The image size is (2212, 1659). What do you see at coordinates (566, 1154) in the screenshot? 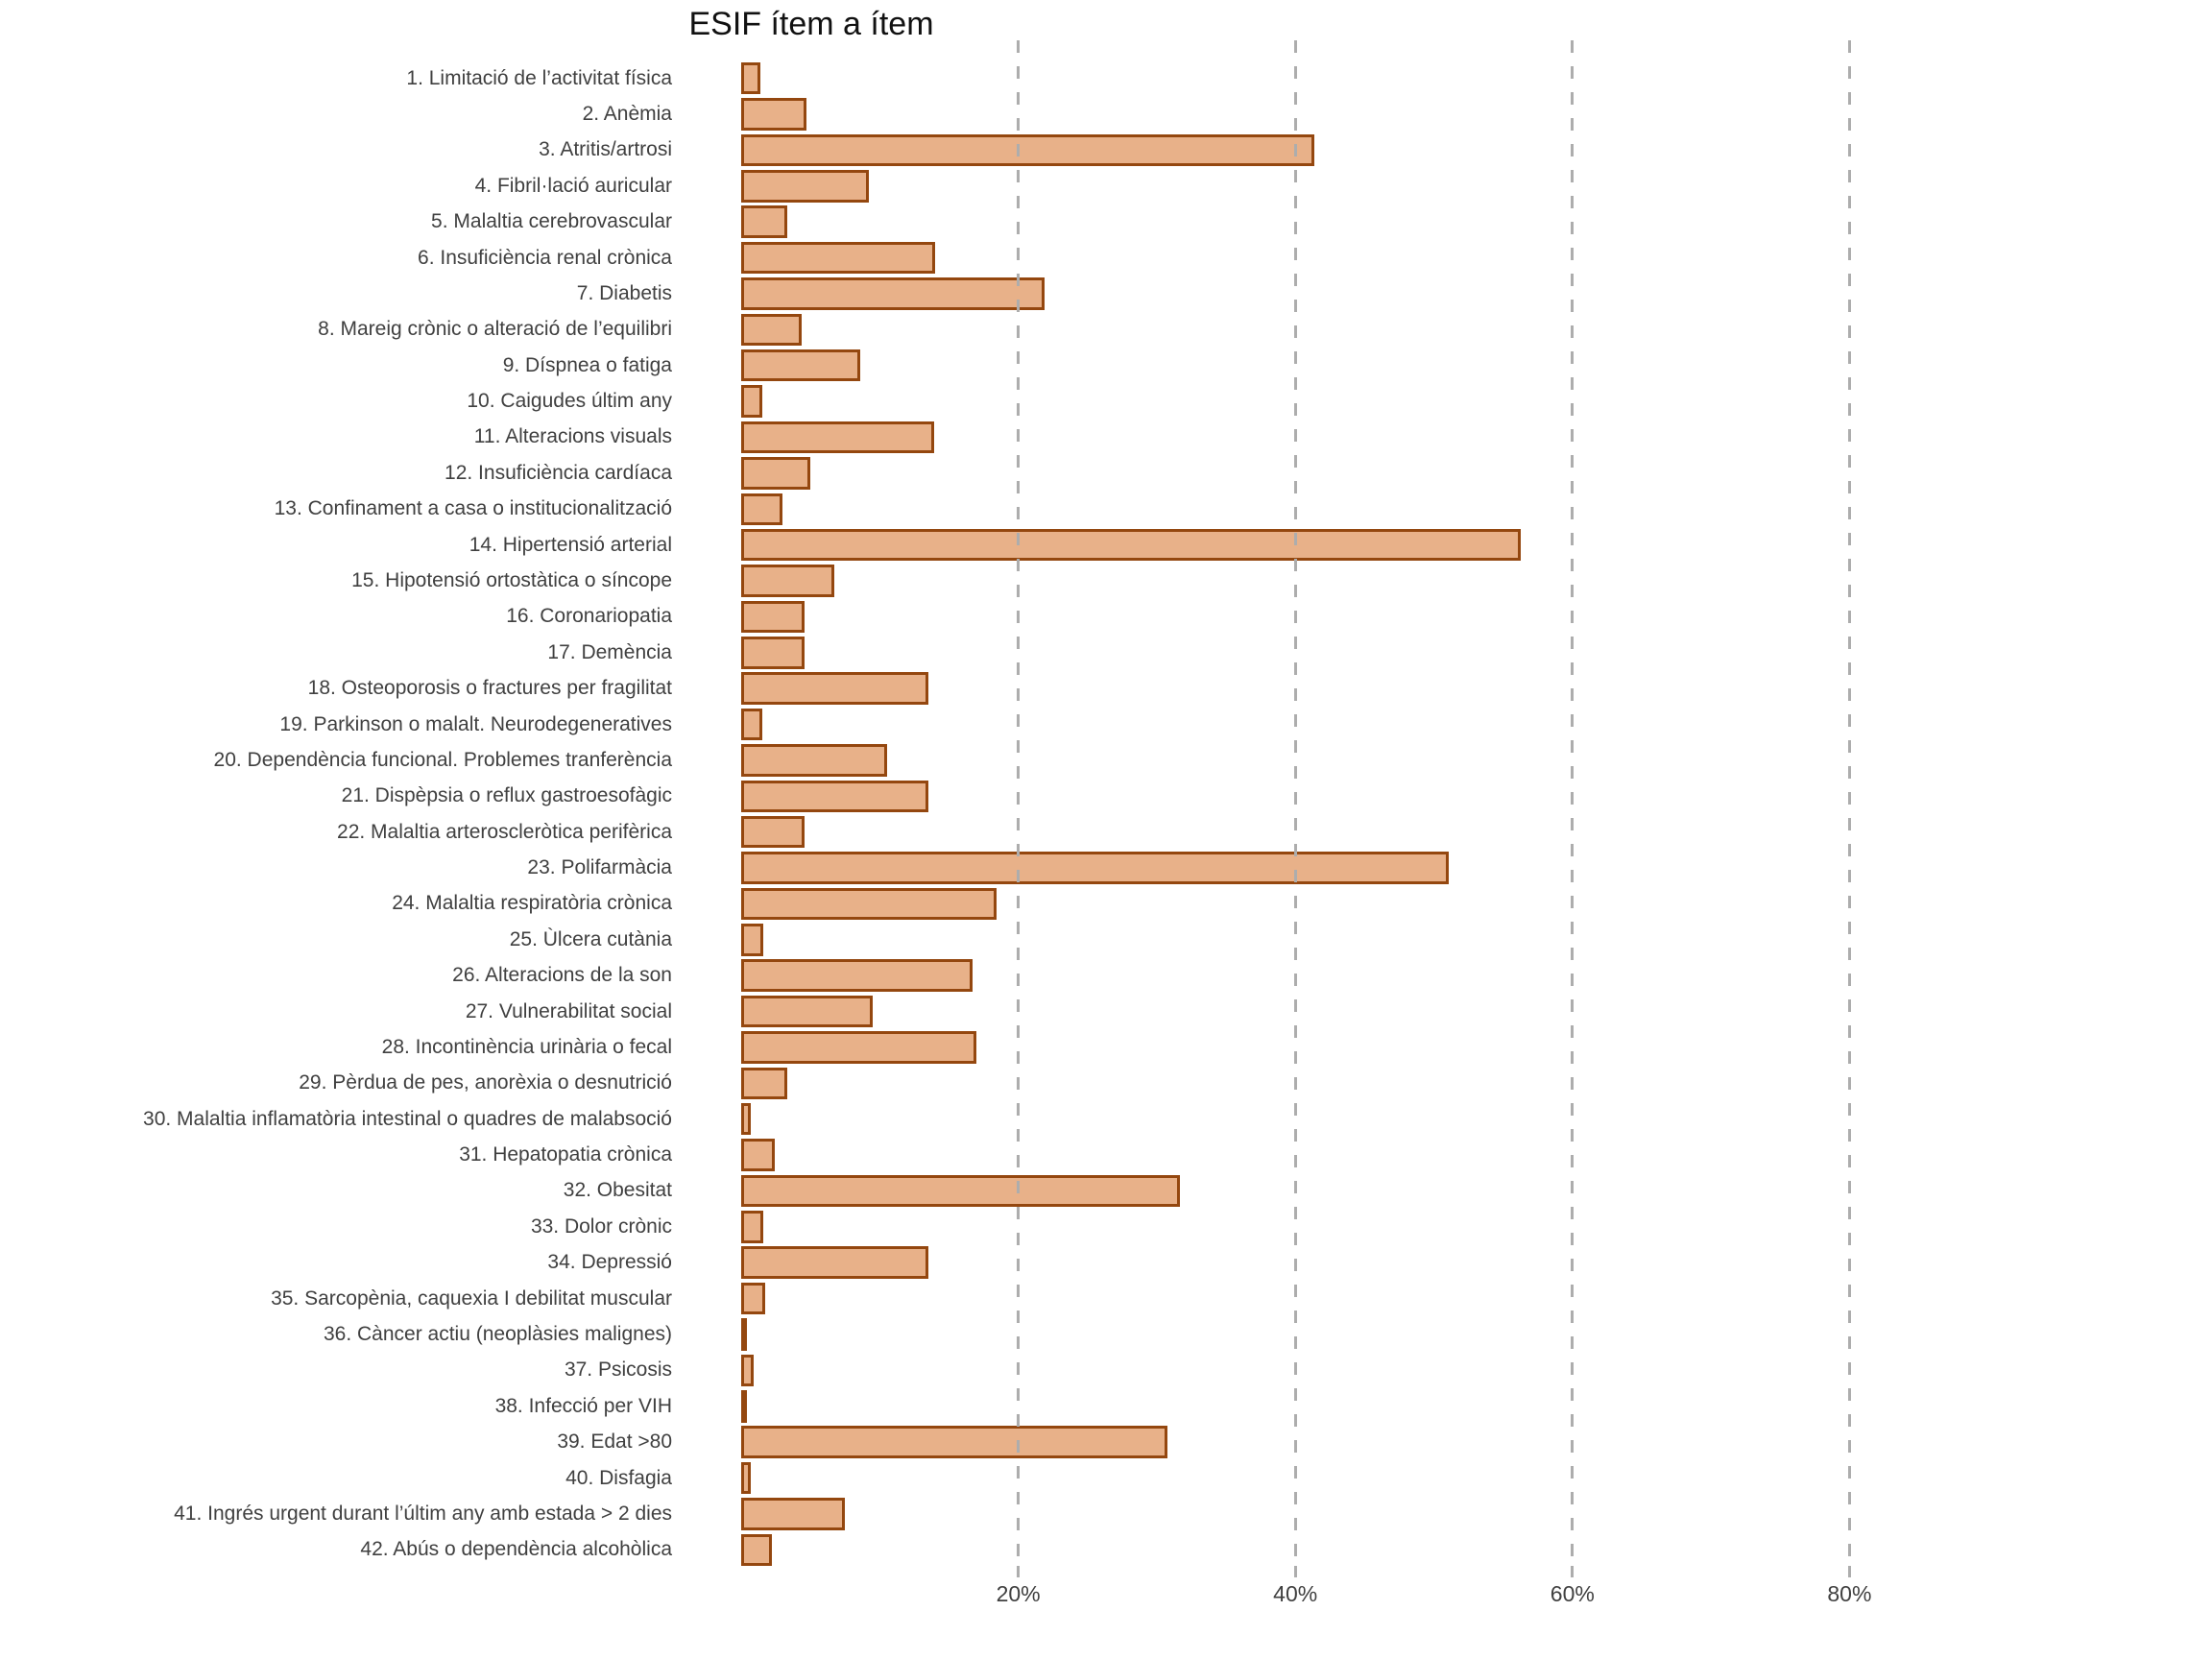
I see `category-label: 31. Hepatopatia crònica` at bounding box center [566, 1154].